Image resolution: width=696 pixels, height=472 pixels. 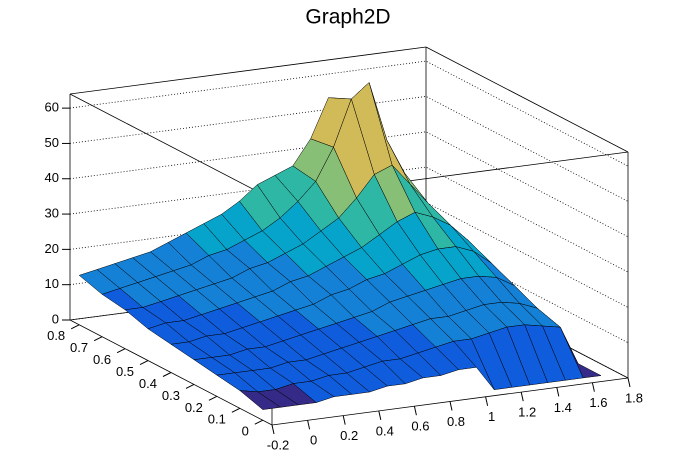 What do you see at coordinates (55, 318) in the screenshot?
I see `z-tick-label: 0` at bounding box center [55, 318].